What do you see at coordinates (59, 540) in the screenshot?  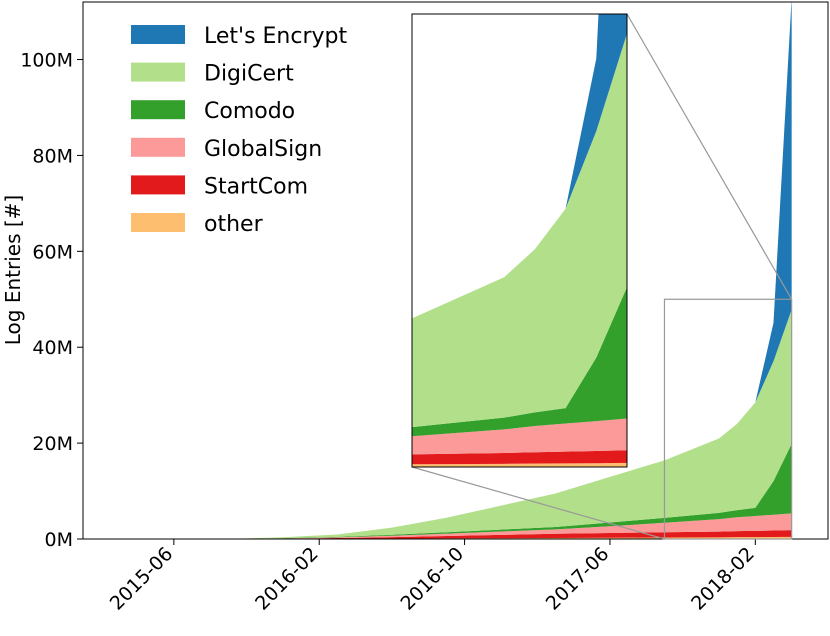 I see `y-tick-label: 0M` at bounding box center [59, 540].